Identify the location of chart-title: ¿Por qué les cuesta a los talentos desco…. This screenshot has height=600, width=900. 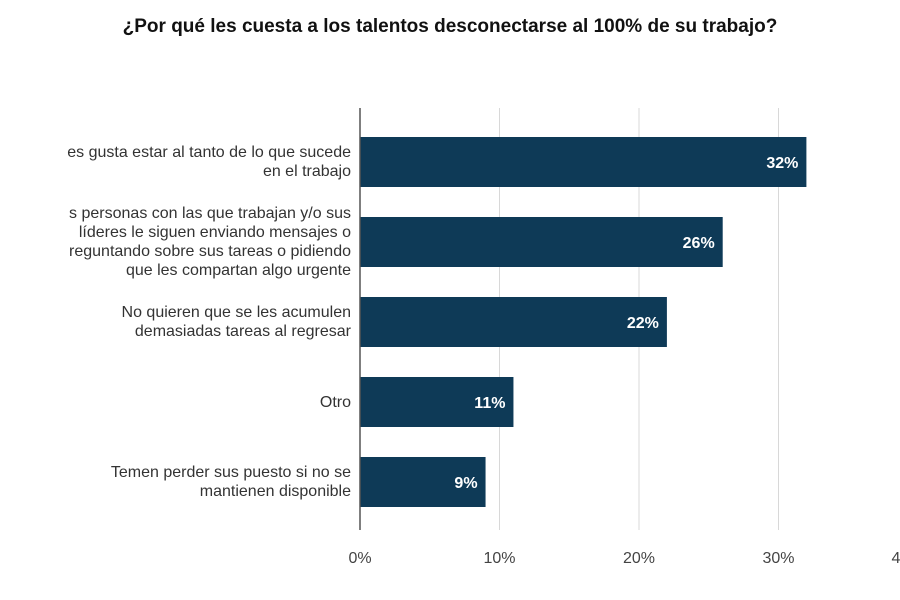
(450, 26).